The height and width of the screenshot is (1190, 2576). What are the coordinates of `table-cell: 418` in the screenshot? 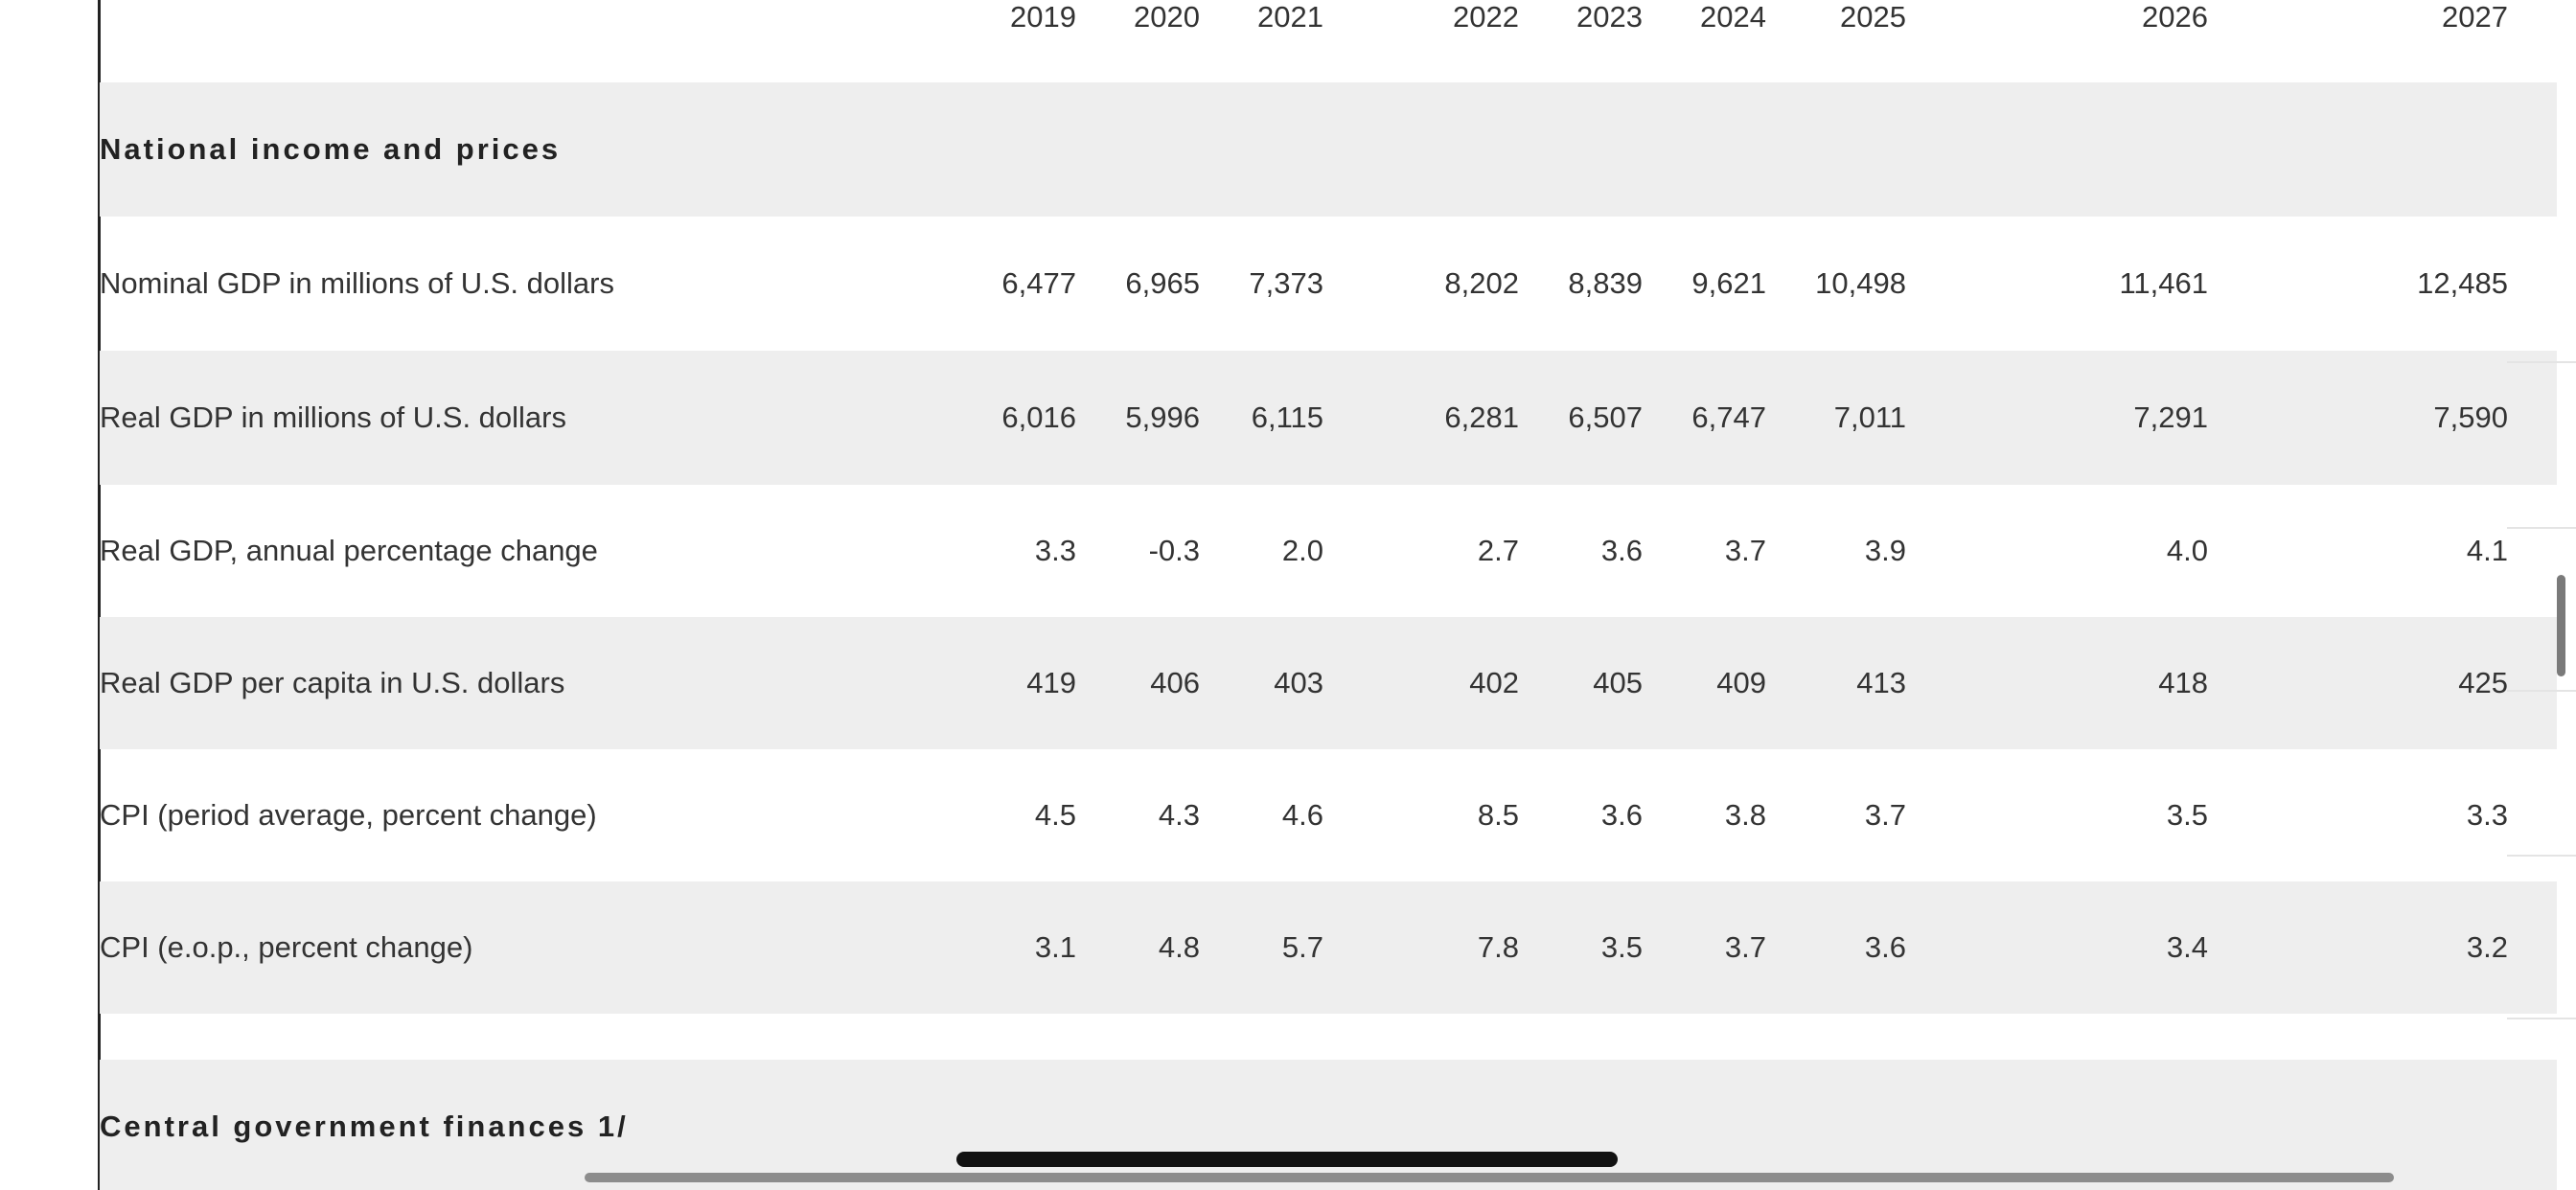 It's located at (2183, 683).